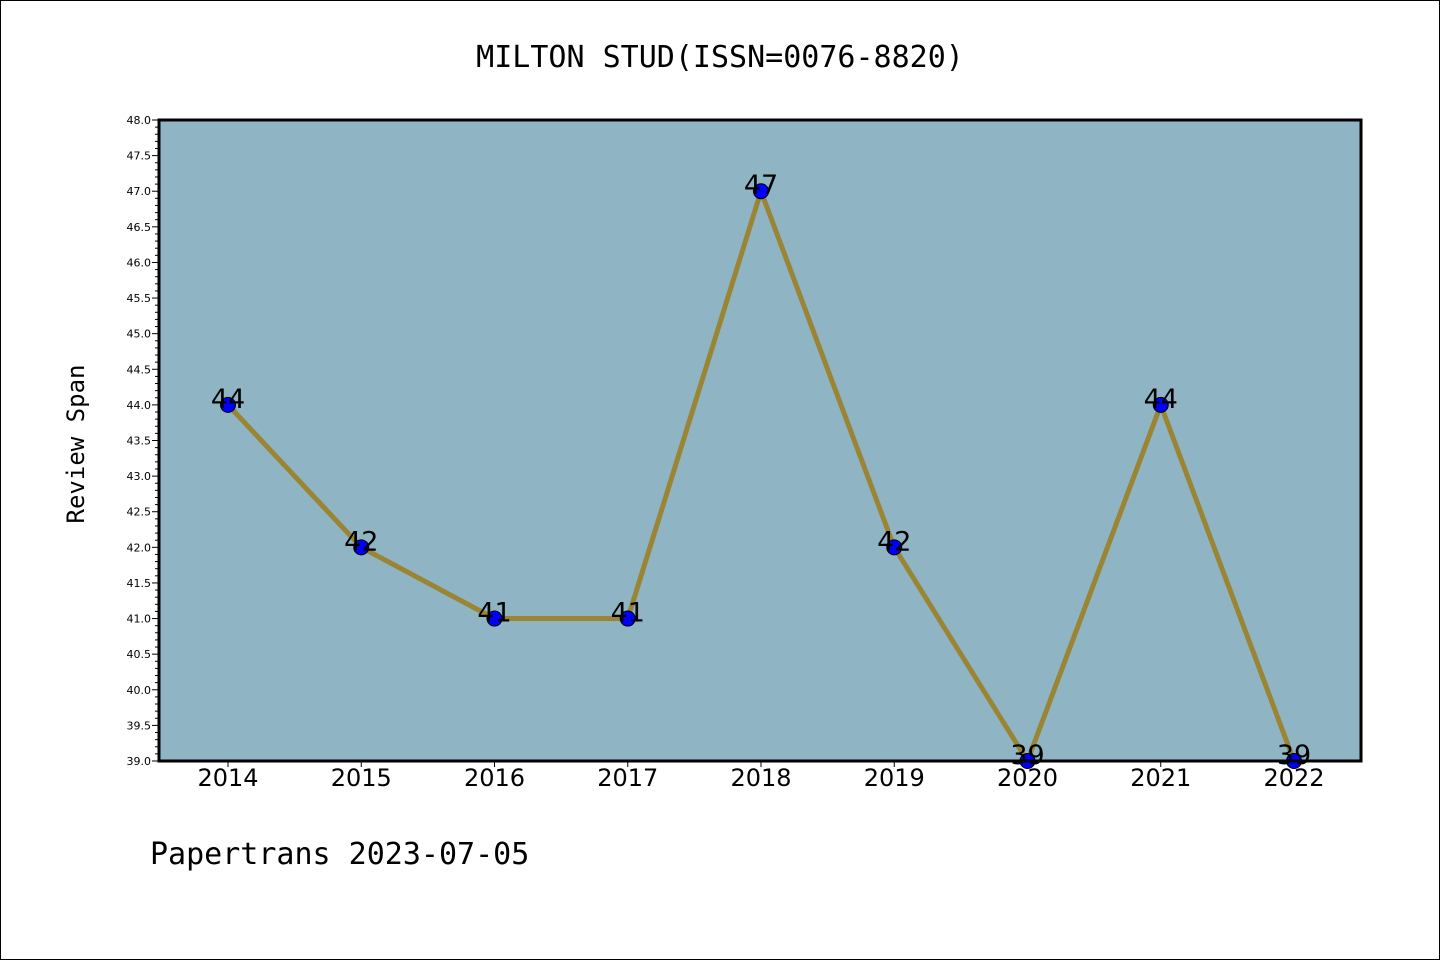 The height and width of the screenshot is (960, 1440). Describe the element at coordinates (139, 156) in the screenshot. I see `y-tick-label: 47.5` at that location.